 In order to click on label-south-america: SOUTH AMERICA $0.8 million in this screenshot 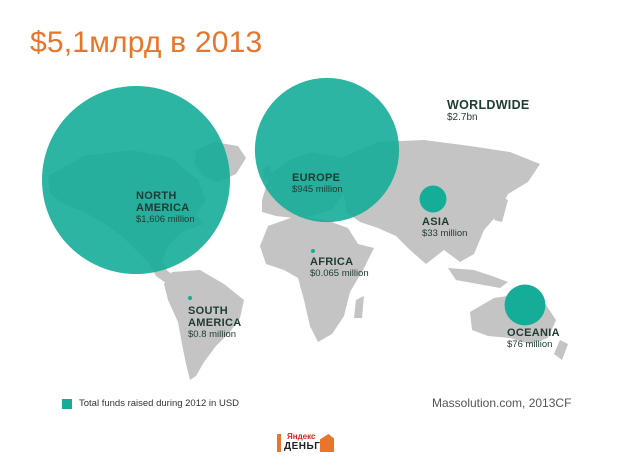, I will do `click(214, 323)`.